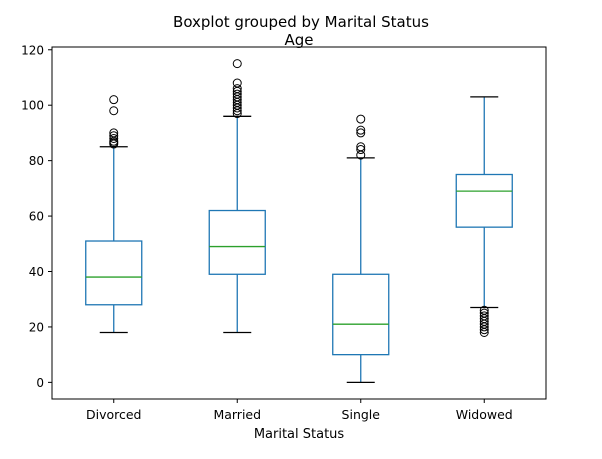  I want to click on x-axis-label: Marital Status, so click(299, 434).